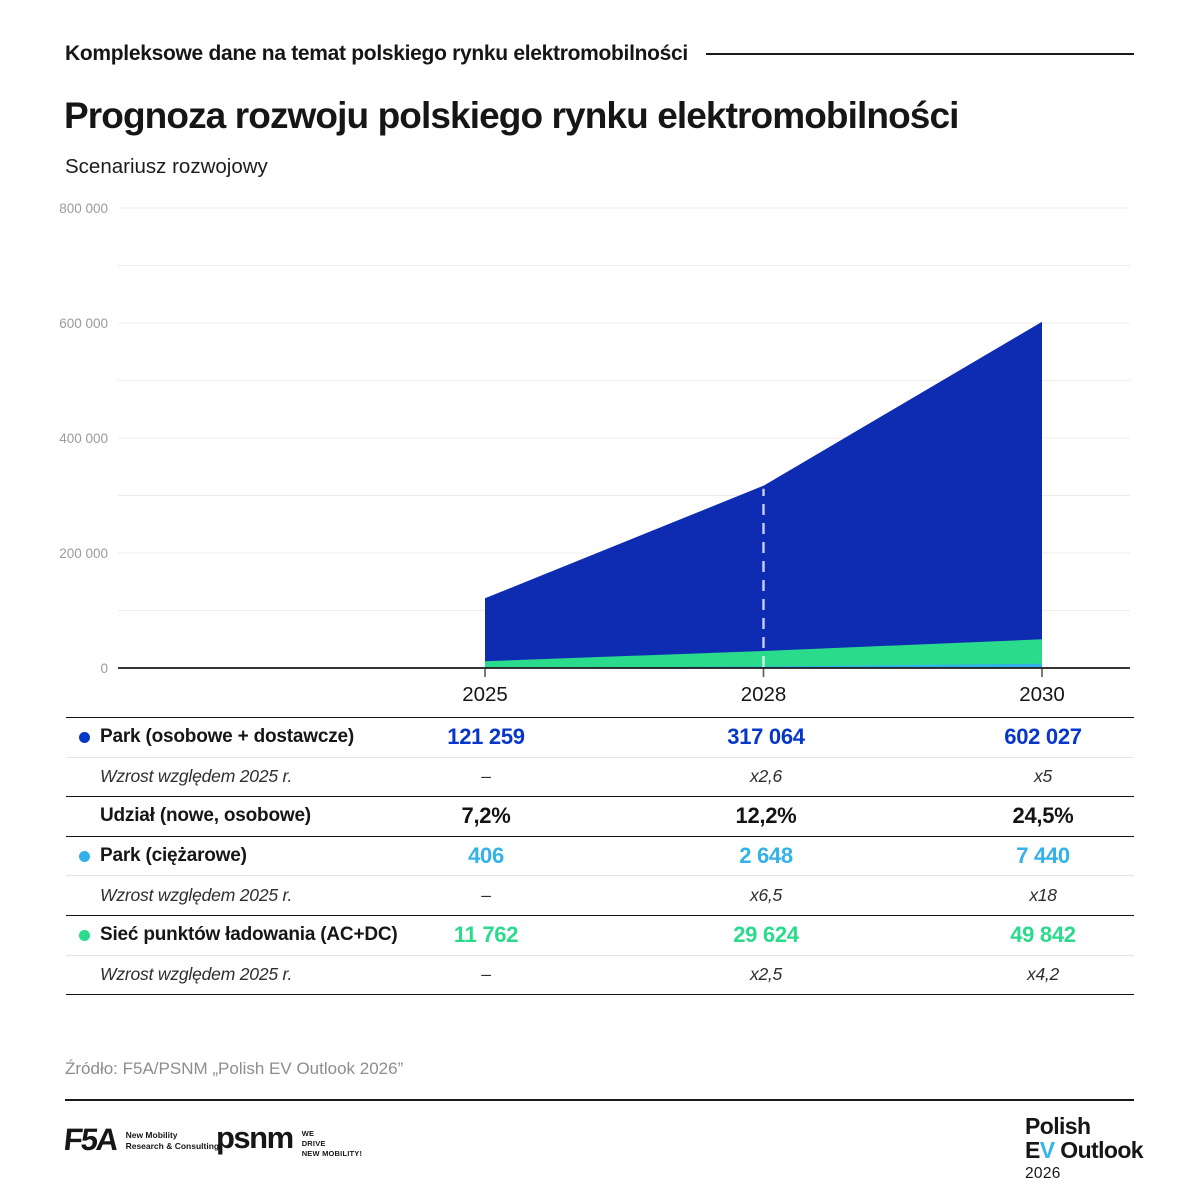  I want to click on f5a-logo-tagline: New Mobility Research & Consulting, so click(172, 1140).